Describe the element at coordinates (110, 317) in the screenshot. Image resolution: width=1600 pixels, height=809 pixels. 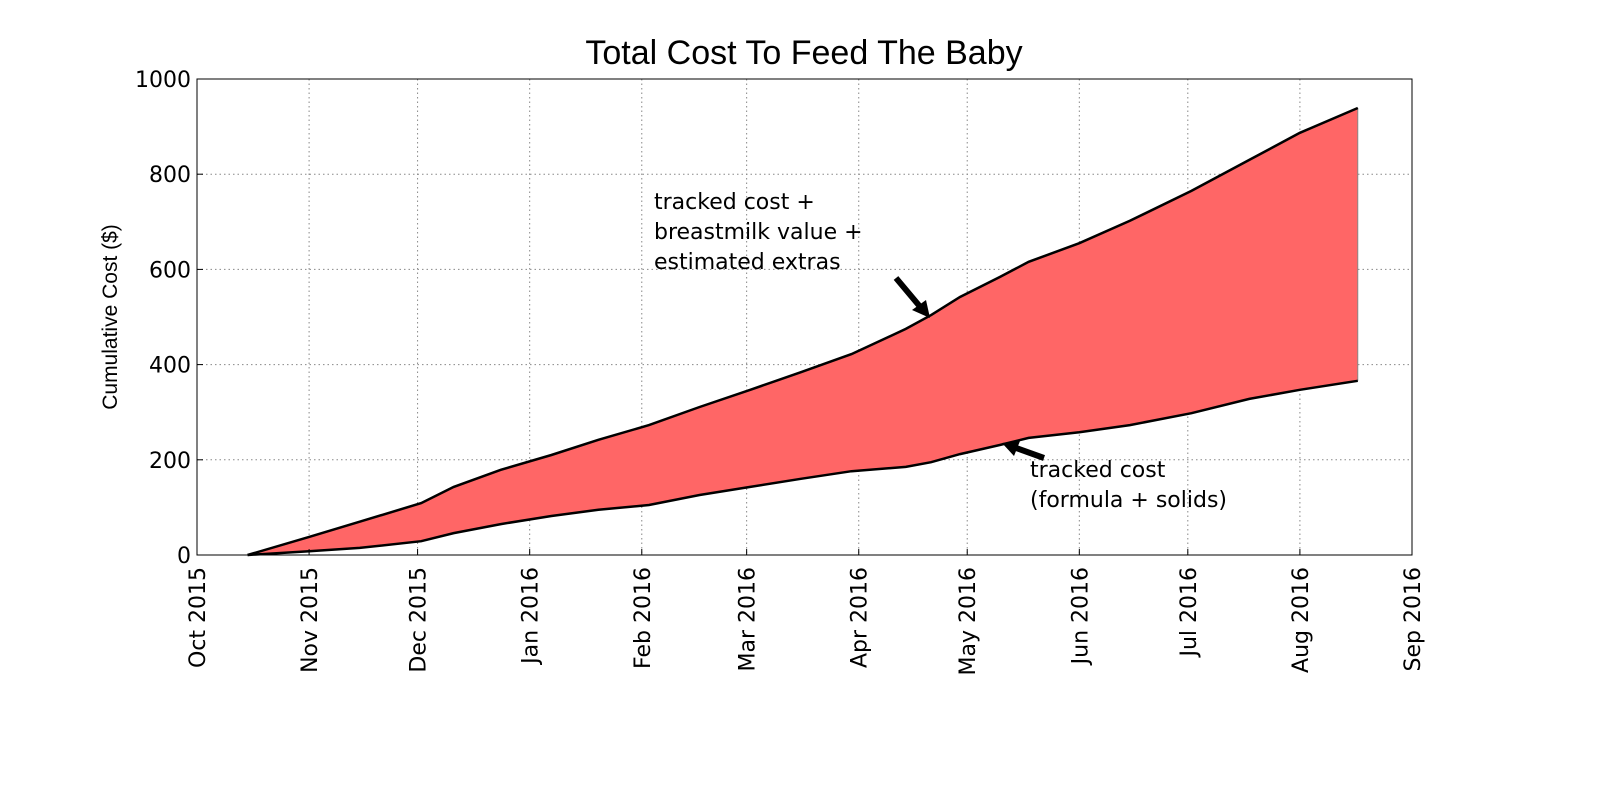
I see `y-axis-label: Cumulative Cost ($)` at that location.